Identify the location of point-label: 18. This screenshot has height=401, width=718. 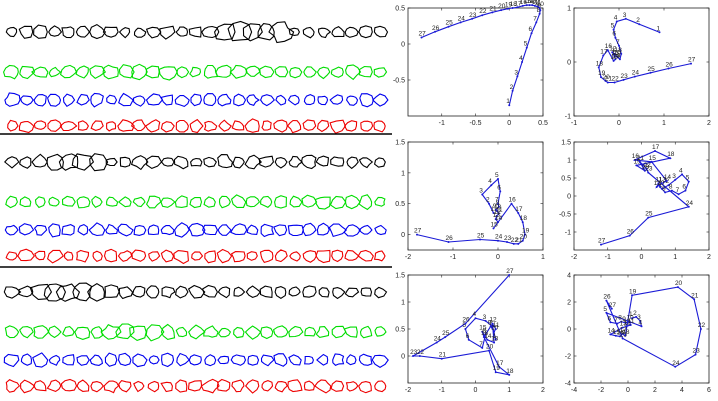
(600, 63).